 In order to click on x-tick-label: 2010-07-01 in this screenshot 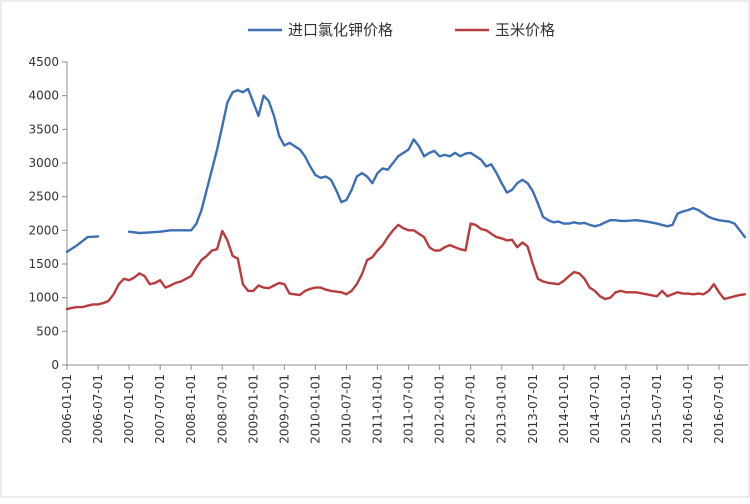, I will do `click(346, 409)`.